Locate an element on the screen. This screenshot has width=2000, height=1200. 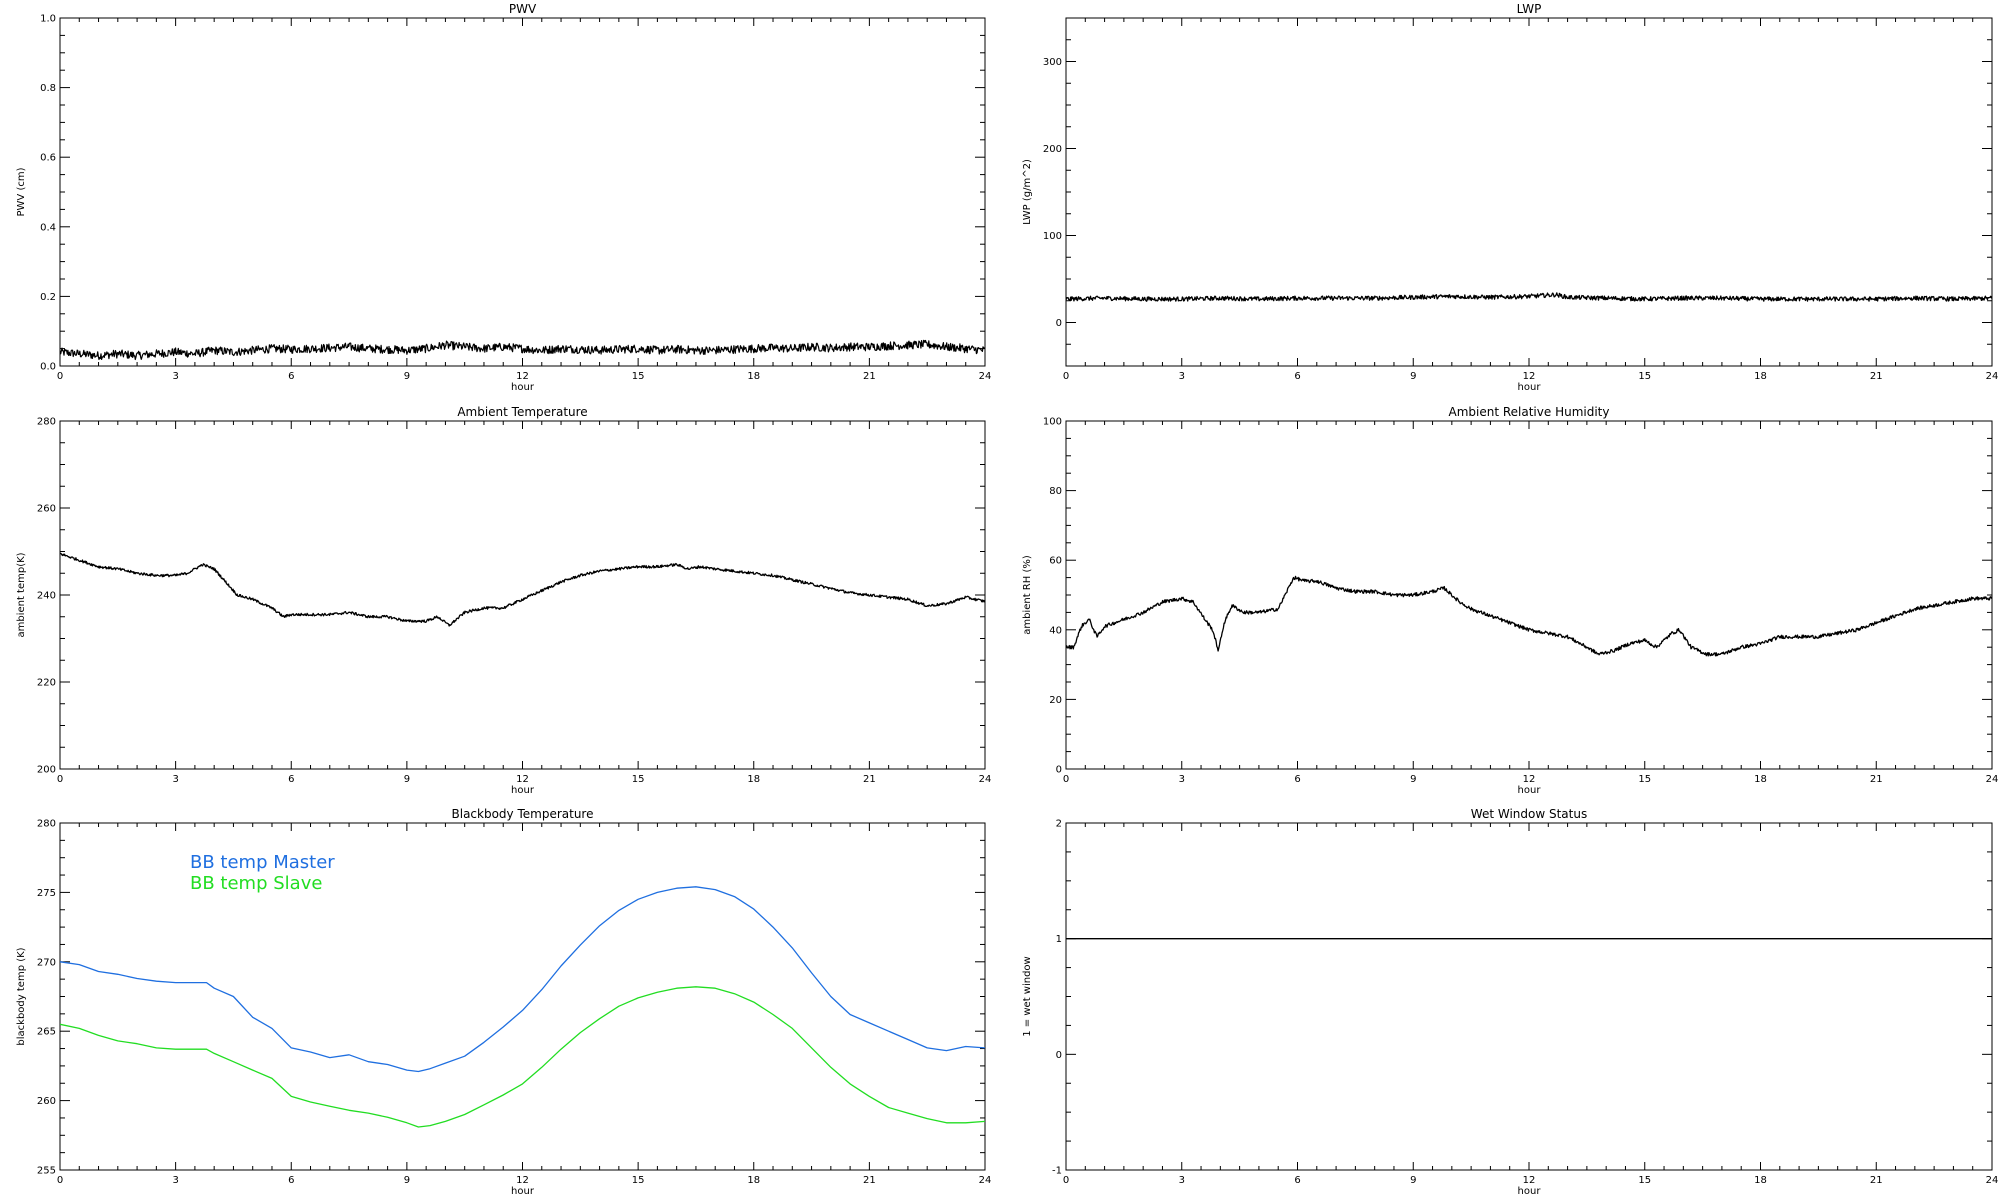
y-tick-label: 200 is located at coordinates (46, 770).